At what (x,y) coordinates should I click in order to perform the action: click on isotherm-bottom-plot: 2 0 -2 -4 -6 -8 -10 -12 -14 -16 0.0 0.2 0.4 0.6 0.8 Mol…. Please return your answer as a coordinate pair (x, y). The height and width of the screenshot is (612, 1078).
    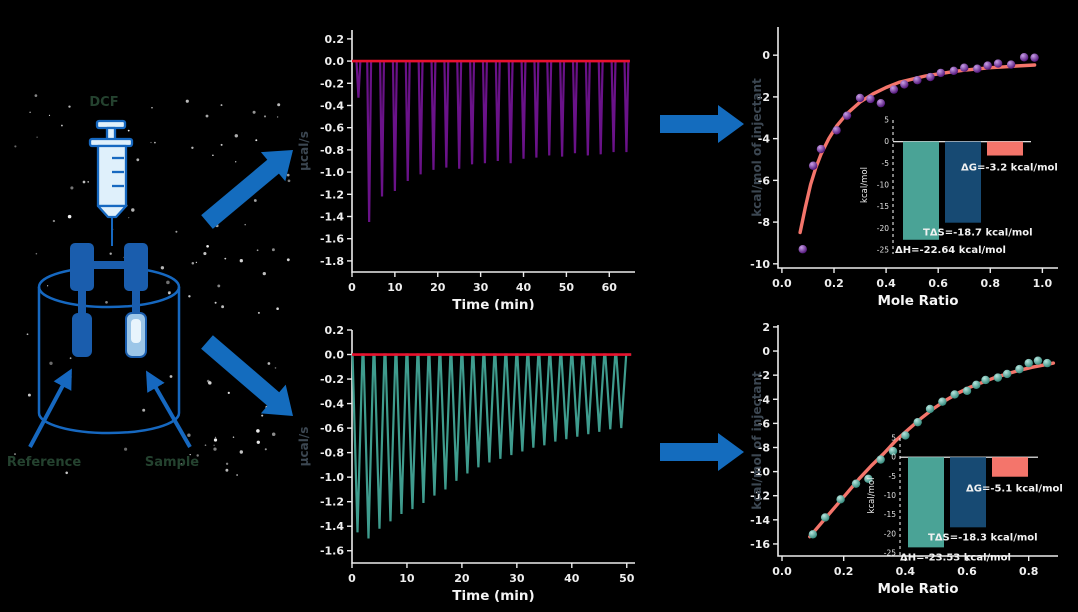
    Looking at the image, I should click on (906, 459).